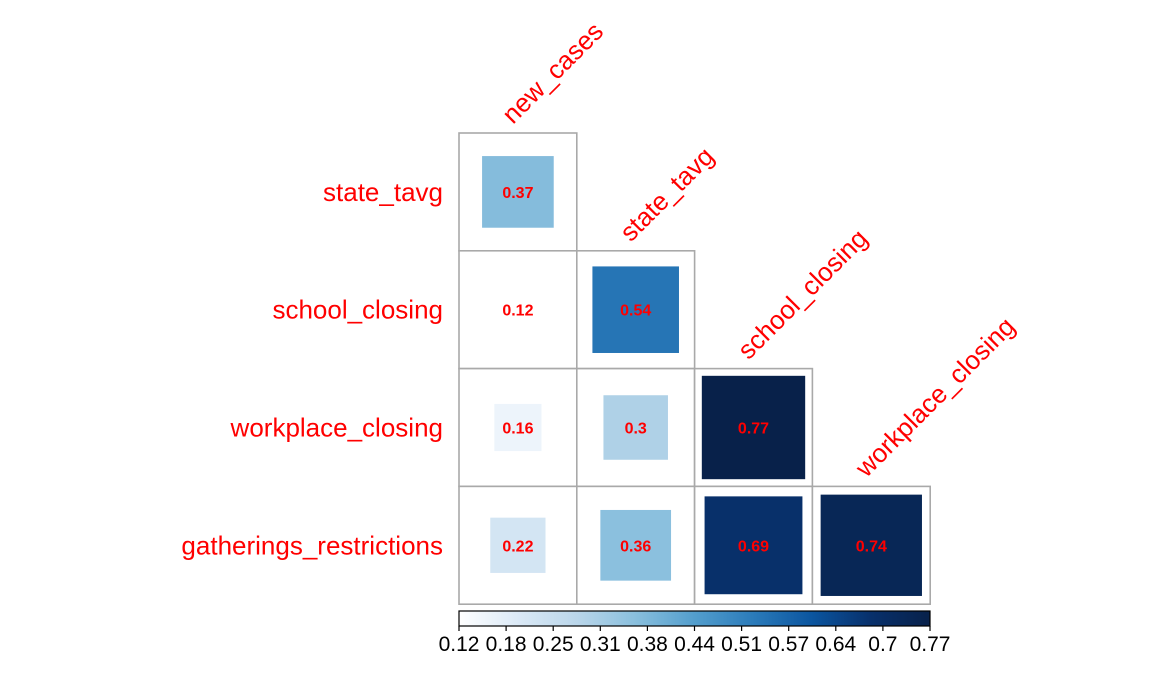  Describe the element at coordinates (506, 644) in the screenshot. I see `colorbar-tick-label: 0.18` at that location.